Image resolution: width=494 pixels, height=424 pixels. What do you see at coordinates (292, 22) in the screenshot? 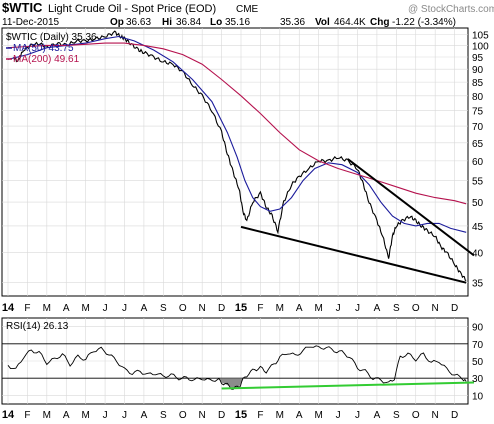
I see `quote-last: 35.36` at bounding box center [292, 22].